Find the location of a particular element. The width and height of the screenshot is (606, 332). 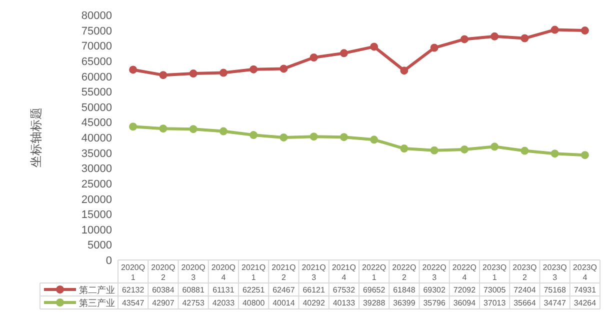

y-tick-label: 25000 is located at coordinates (96, 184).